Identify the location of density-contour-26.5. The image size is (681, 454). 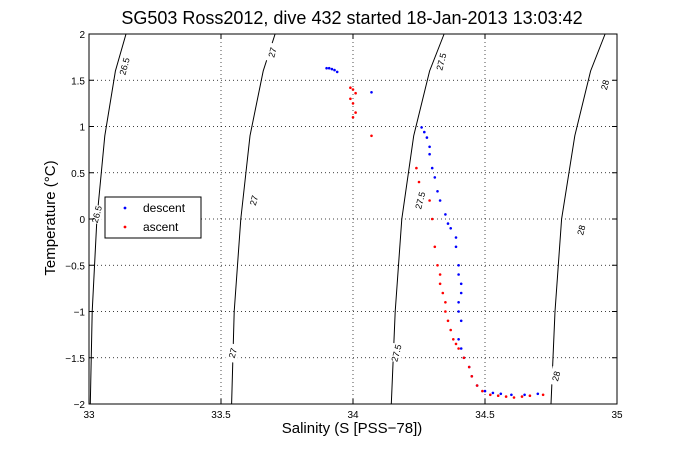
(108, 219).